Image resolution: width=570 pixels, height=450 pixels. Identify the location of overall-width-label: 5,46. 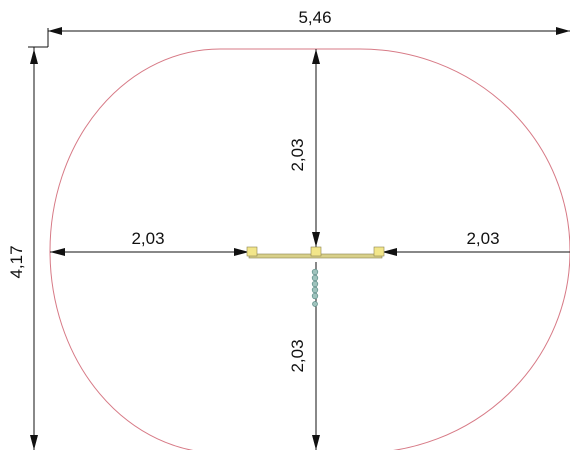
(314, 17).